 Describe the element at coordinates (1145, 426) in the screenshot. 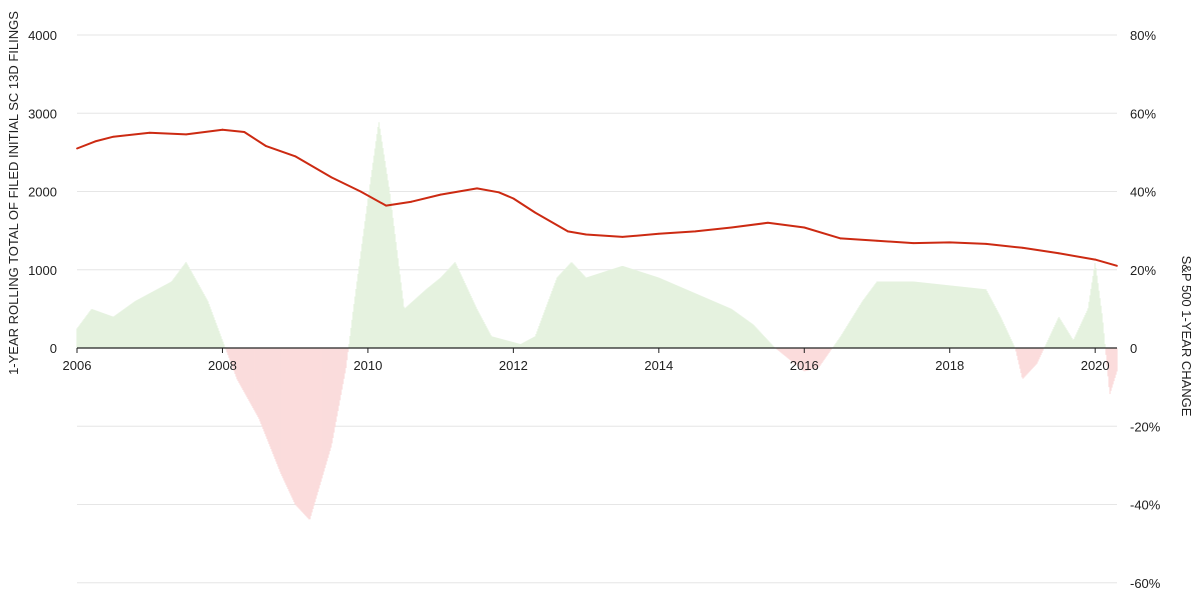

I see `y-right-tick-label: -20%` at that location.